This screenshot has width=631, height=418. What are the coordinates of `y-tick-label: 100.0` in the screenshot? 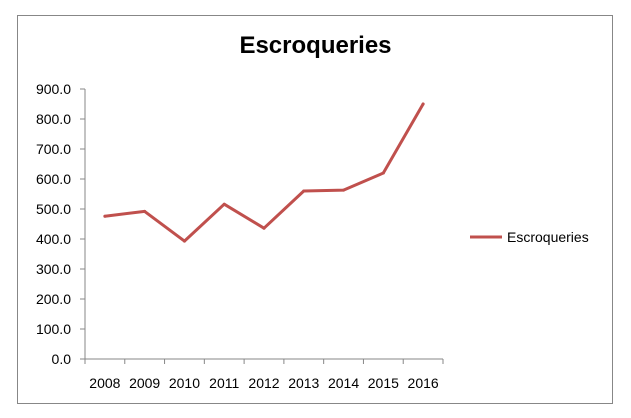 It's located at (53, 329).